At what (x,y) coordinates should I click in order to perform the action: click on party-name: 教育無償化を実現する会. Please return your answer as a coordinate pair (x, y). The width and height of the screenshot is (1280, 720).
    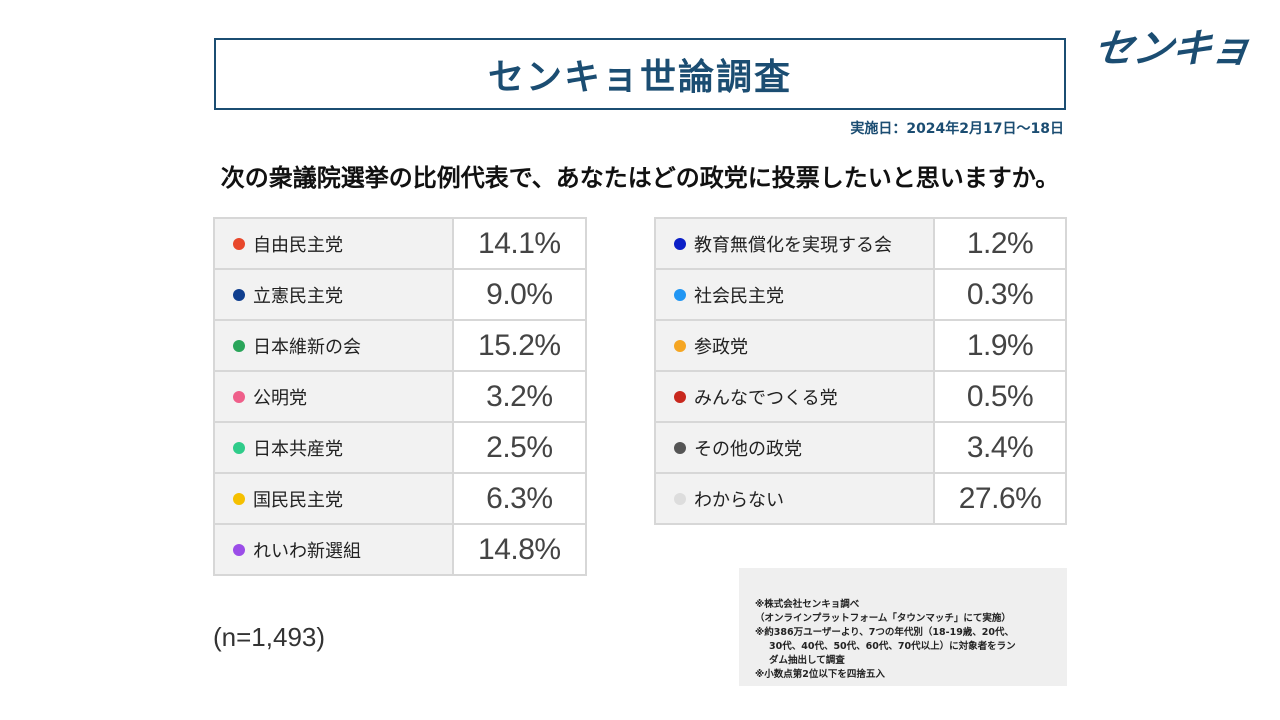
    Looking at the image, I should click on (793, 245).